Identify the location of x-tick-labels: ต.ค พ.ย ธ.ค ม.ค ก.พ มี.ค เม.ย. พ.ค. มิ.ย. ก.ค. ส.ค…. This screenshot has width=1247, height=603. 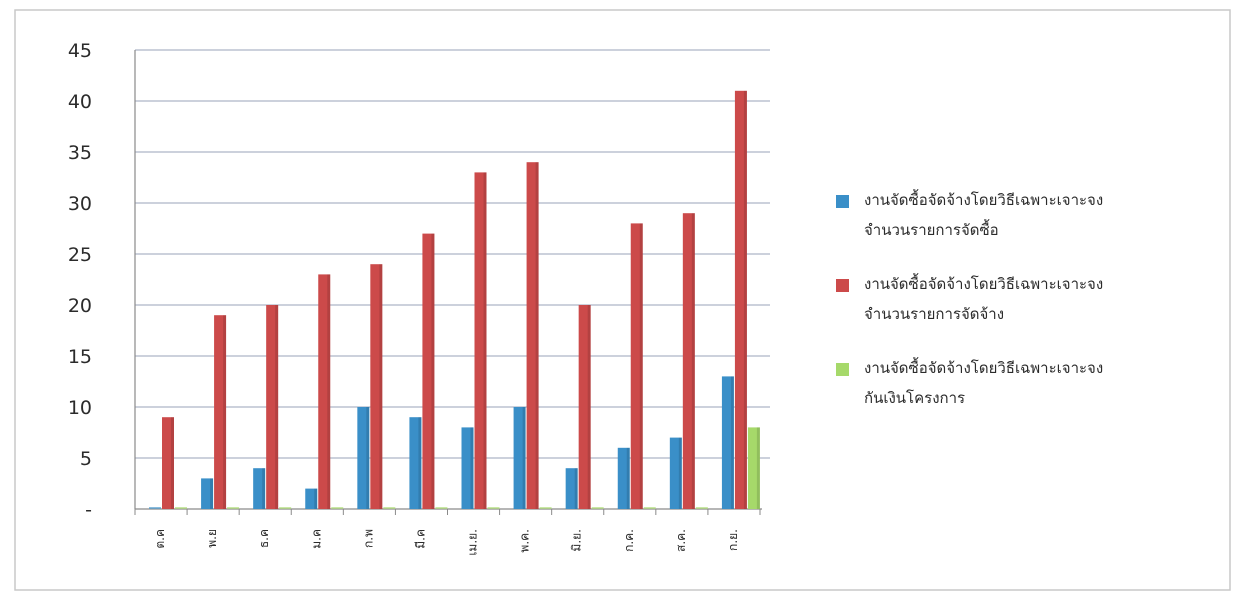
(446, 542).